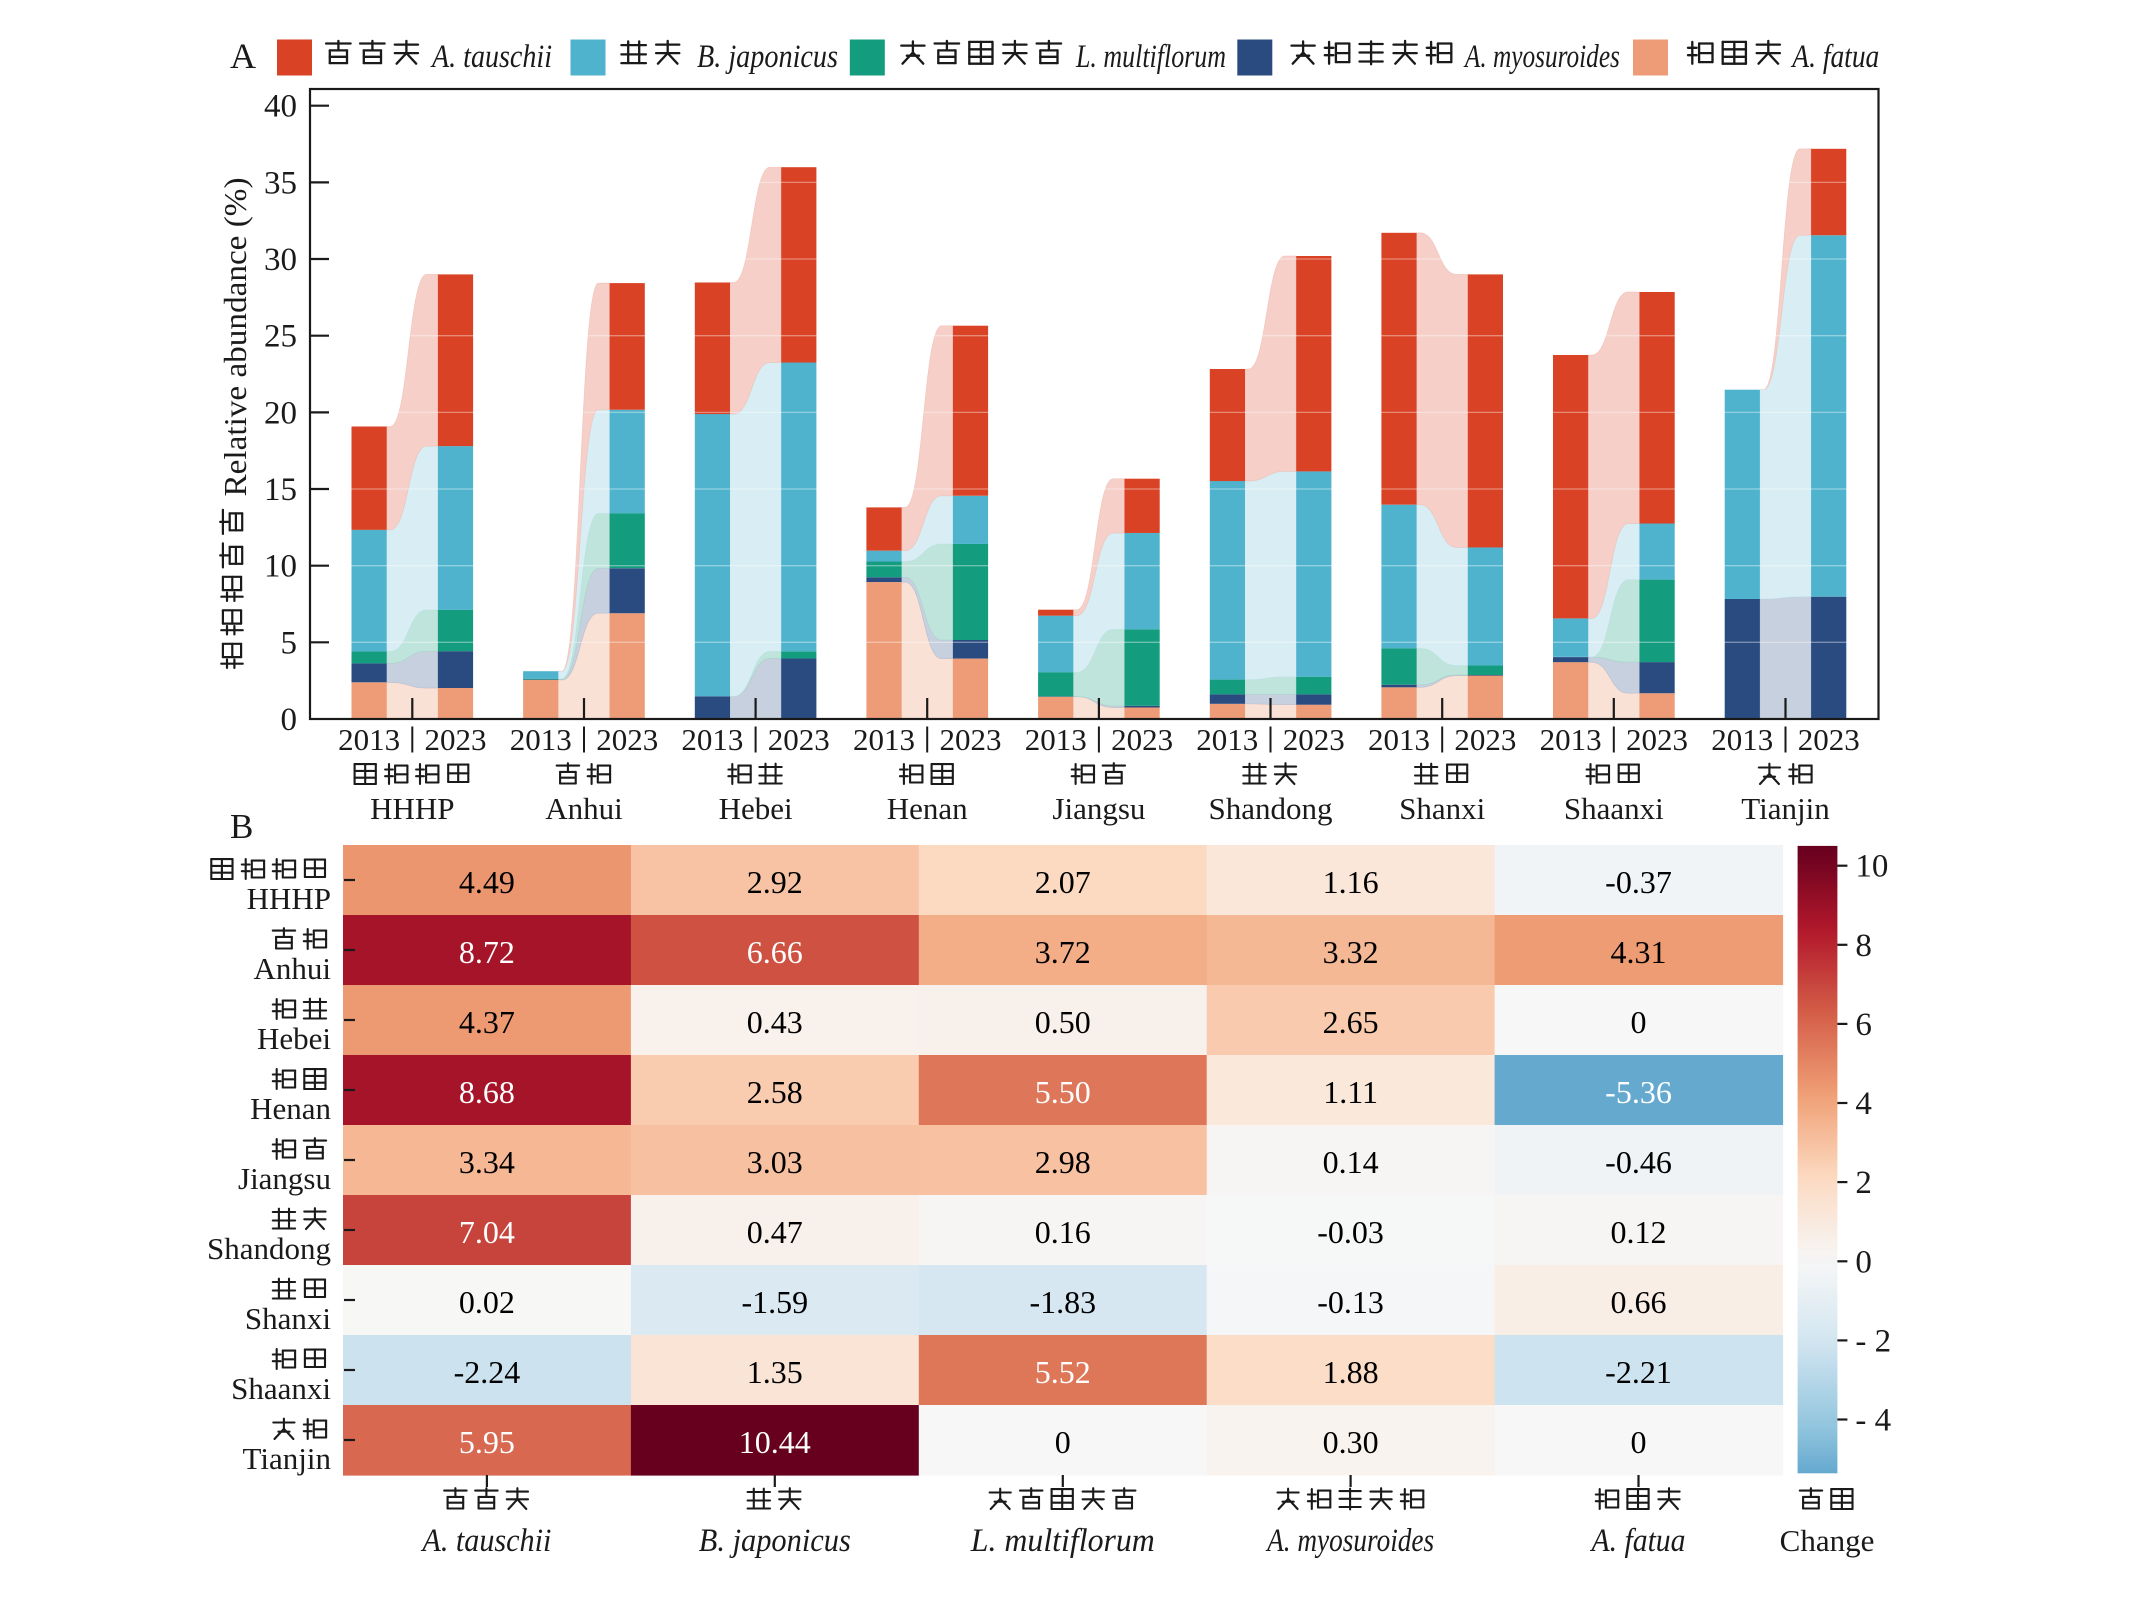 The height and width of the screenshot is (1607, 2139). What do you see at coordinates (1062, 1302) in the screenshot?
I see `svg-text: -1.83` at bounding box center [1062, 1302].